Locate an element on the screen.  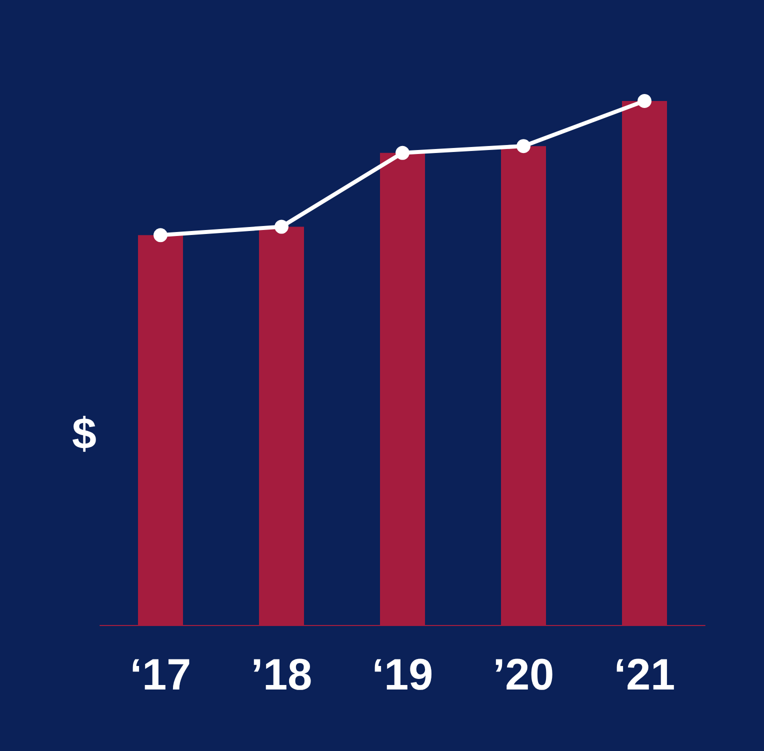
x-tick-label: ‘21 is located at coordinates (645, 675).